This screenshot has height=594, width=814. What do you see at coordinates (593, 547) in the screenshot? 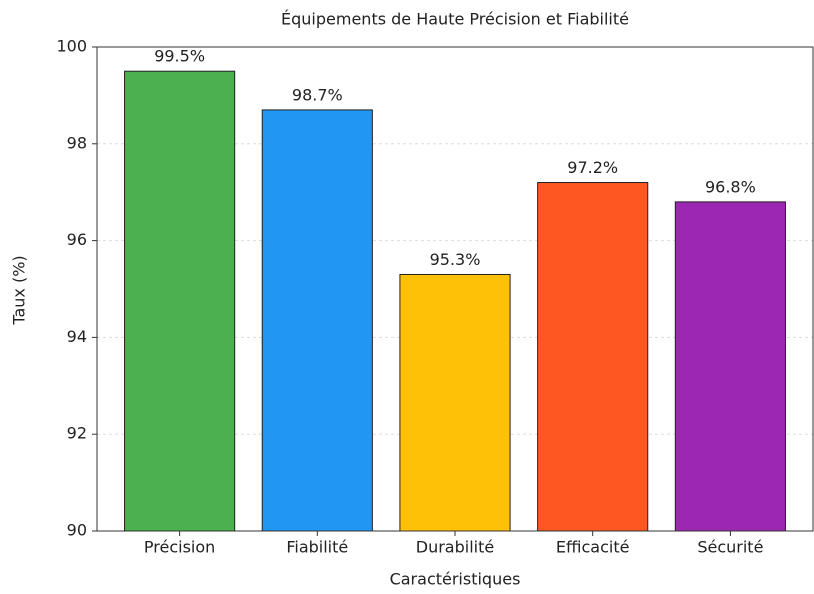
I see `x-tick-label: Efficacité` at bounding box center [593, 547].